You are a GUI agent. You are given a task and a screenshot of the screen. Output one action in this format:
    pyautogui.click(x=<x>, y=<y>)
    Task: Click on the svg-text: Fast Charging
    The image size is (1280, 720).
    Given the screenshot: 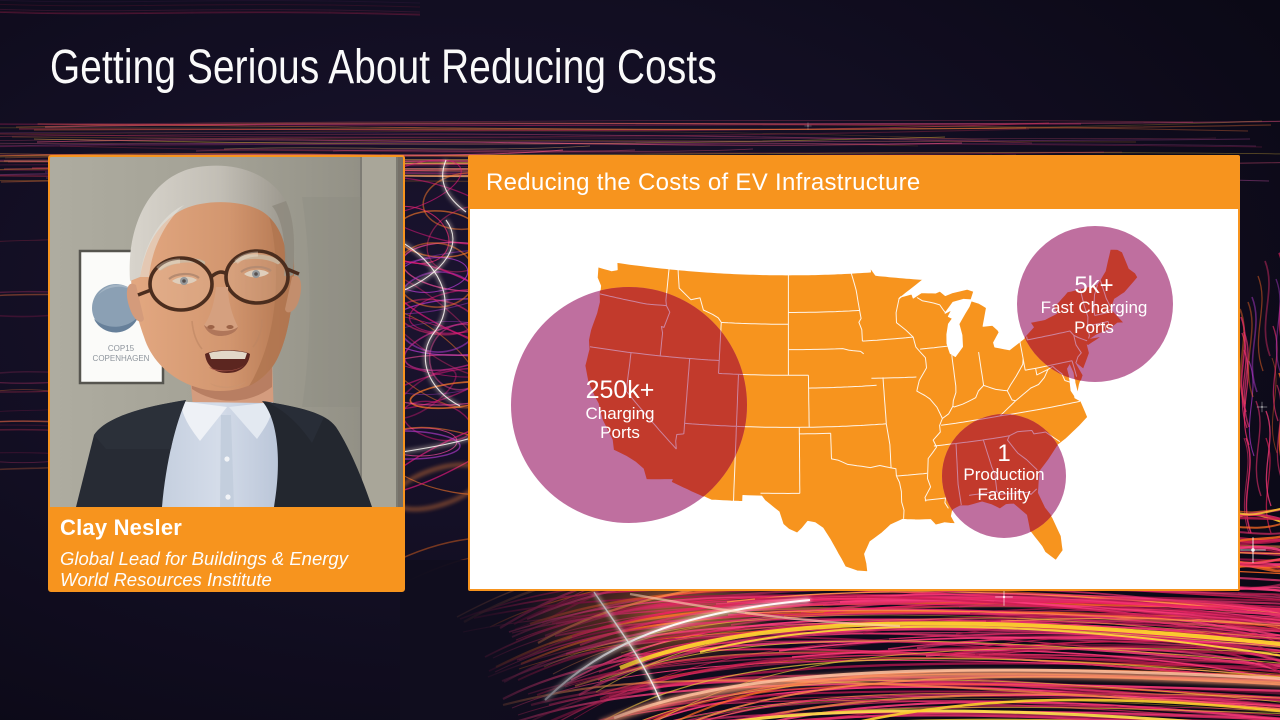 What is the action you would take?
    pyautogui.click(x=1094, y=307)
    